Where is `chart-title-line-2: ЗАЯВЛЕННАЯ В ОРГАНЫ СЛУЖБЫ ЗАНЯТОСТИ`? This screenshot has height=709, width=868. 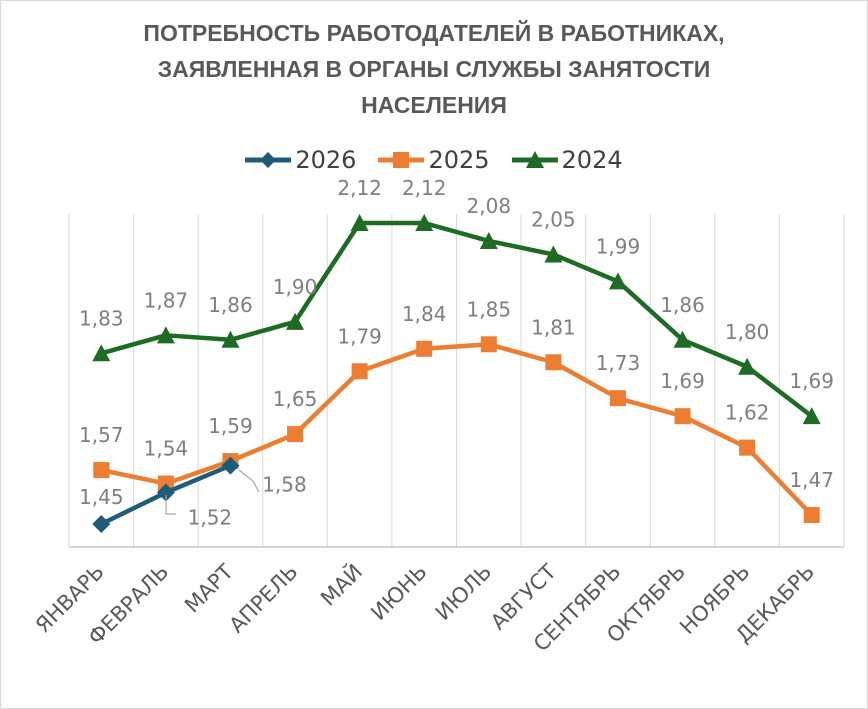 chart-title-line-2: ЗАЯВЛЕННАЯ В ОРГАНЫ СЛУЖБЫ ЗАНЯТОСТИ is located at coordinates (434, 69).